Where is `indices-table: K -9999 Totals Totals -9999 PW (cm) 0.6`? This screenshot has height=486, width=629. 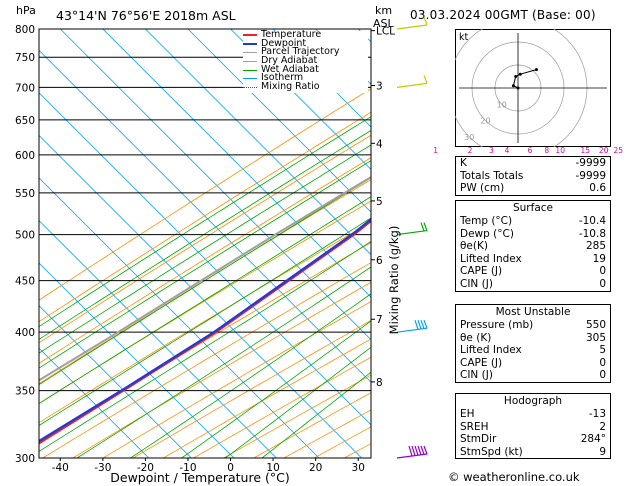
indices-table: K -9999 Totals Totals -9999 PW (cm) 0.6 is located at coordinates (533, 176).